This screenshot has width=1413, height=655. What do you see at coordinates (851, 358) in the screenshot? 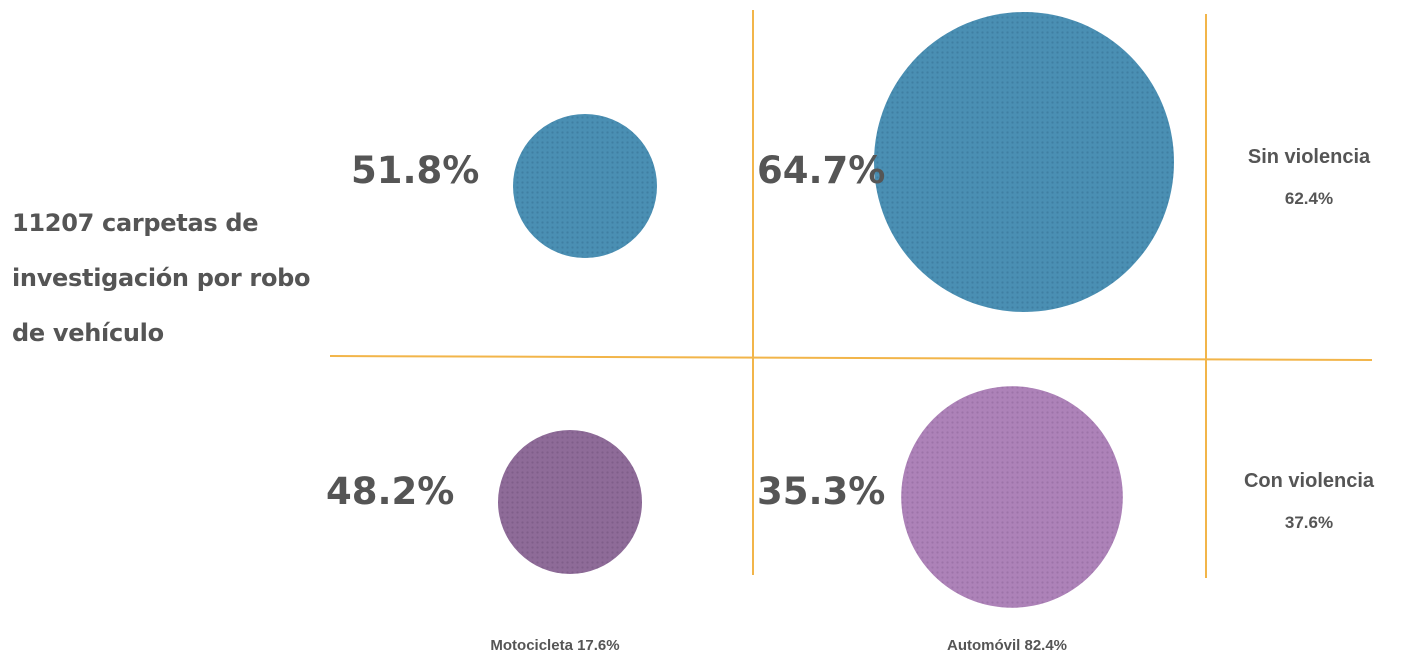
I see `grid-horizontal` at bounding box center [851, 358].